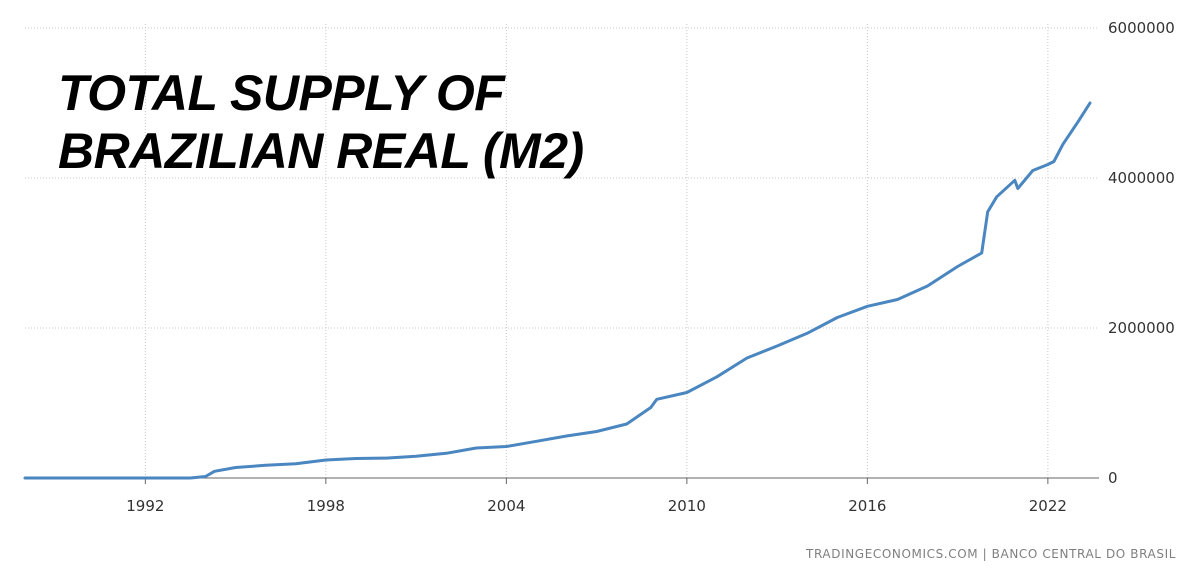 The height and width of the screenshot is (574, 1200). Describe the element at coordinates (281, 93) in the screenshot. I see `chart-title-line-1: TOTAL SUPPLY OF` at that location.